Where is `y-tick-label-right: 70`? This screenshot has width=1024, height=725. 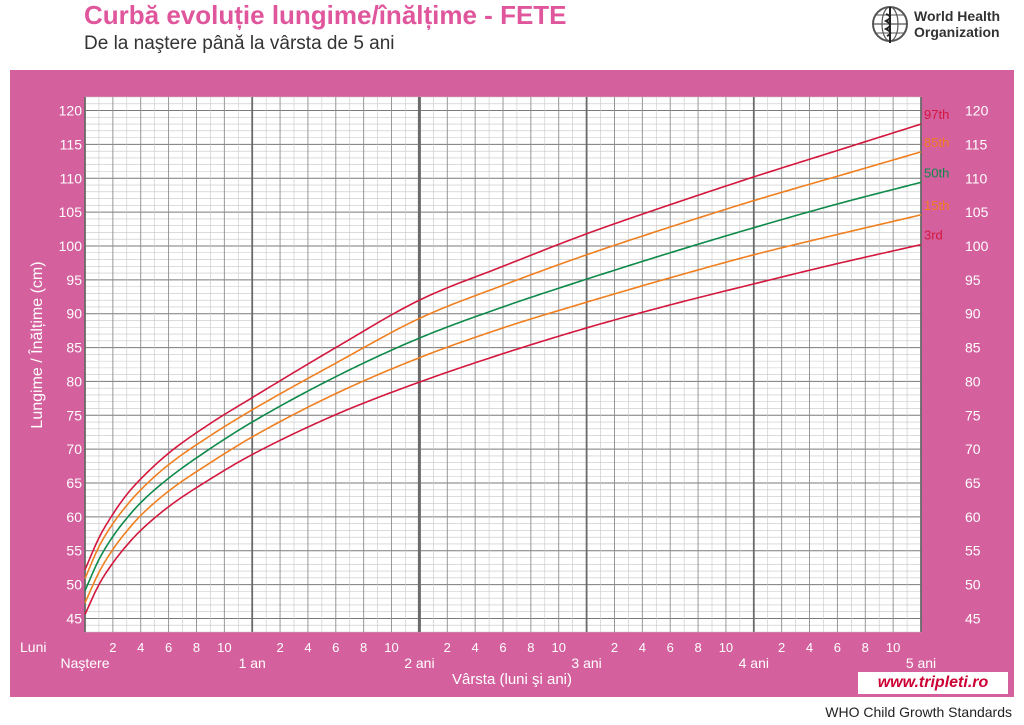
y-tick-label-right: 70 is located at coordinates (973, 449).